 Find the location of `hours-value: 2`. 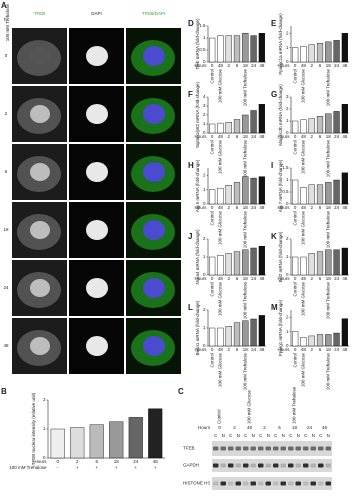

hours-value: 2 is located at coordinates (264, 427).